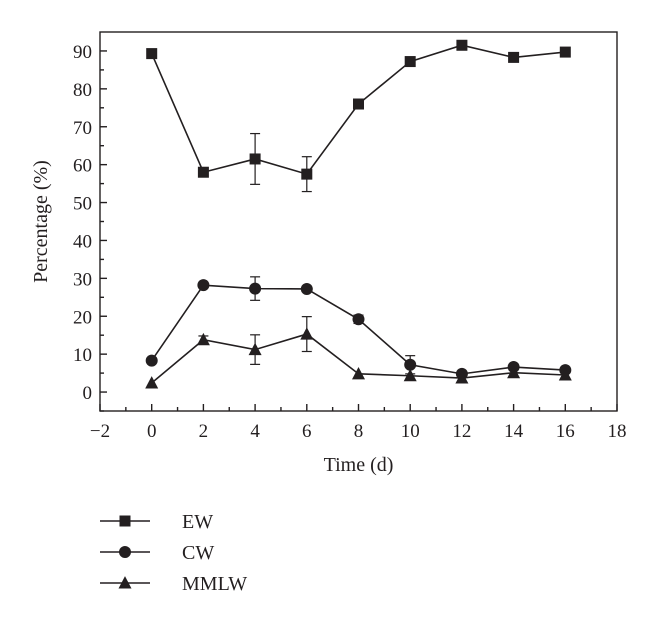  I want to click on x-tick-label: 4, so click(255, 431).